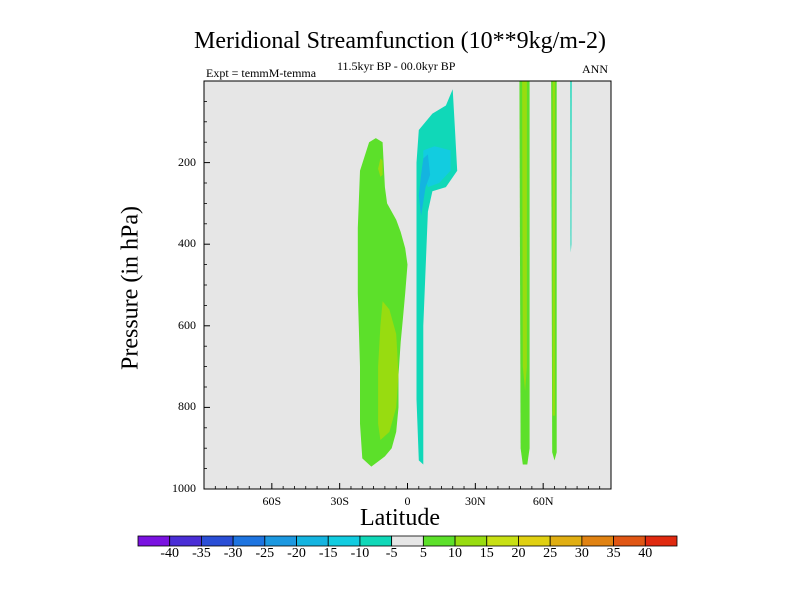 The image size is (800, 600). What do you see at coordinates (455, 553) in the screenshot?
I see `colorbar-label: 10` at bounding box center [455, 553].